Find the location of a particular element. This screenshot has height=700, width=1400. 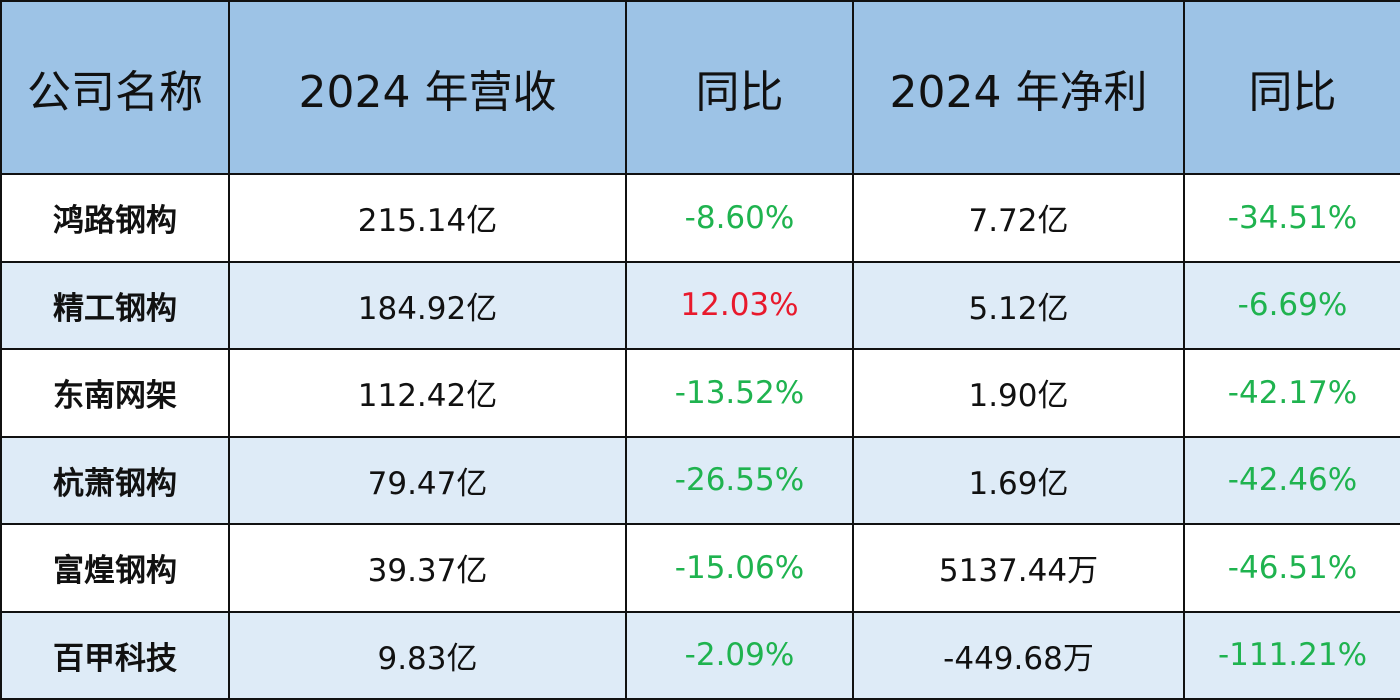

company-cell: 百甲科技 is located at coordinates (115, 655).